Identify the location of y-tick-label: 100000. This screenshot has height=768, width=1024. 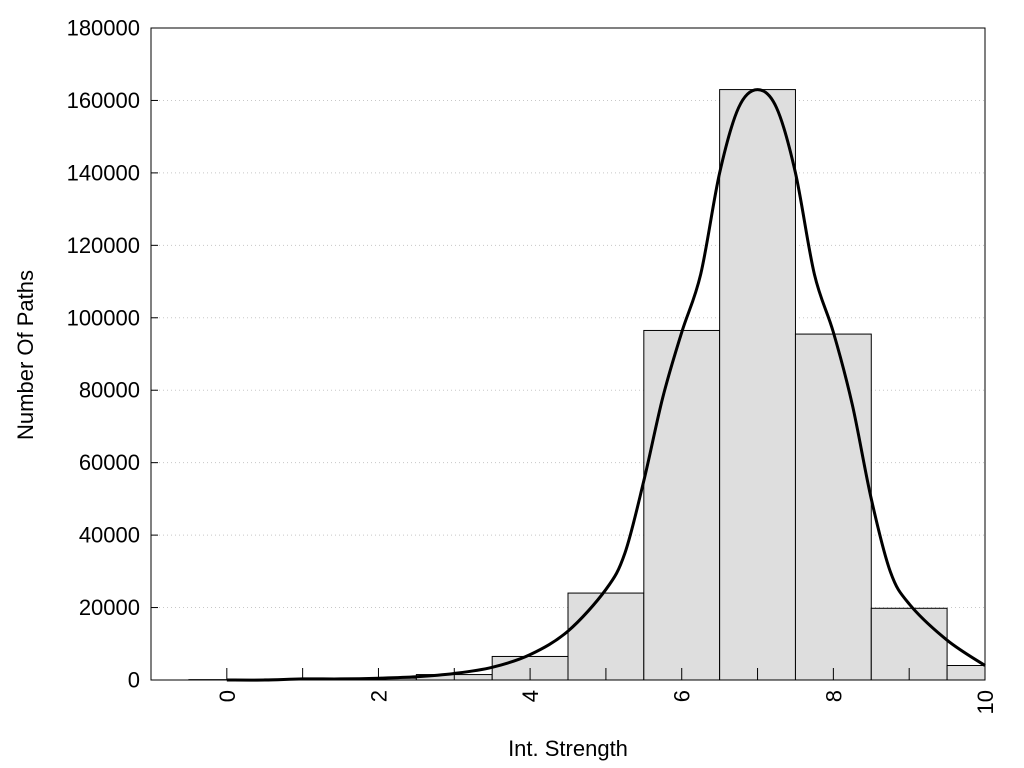
(103, 317).